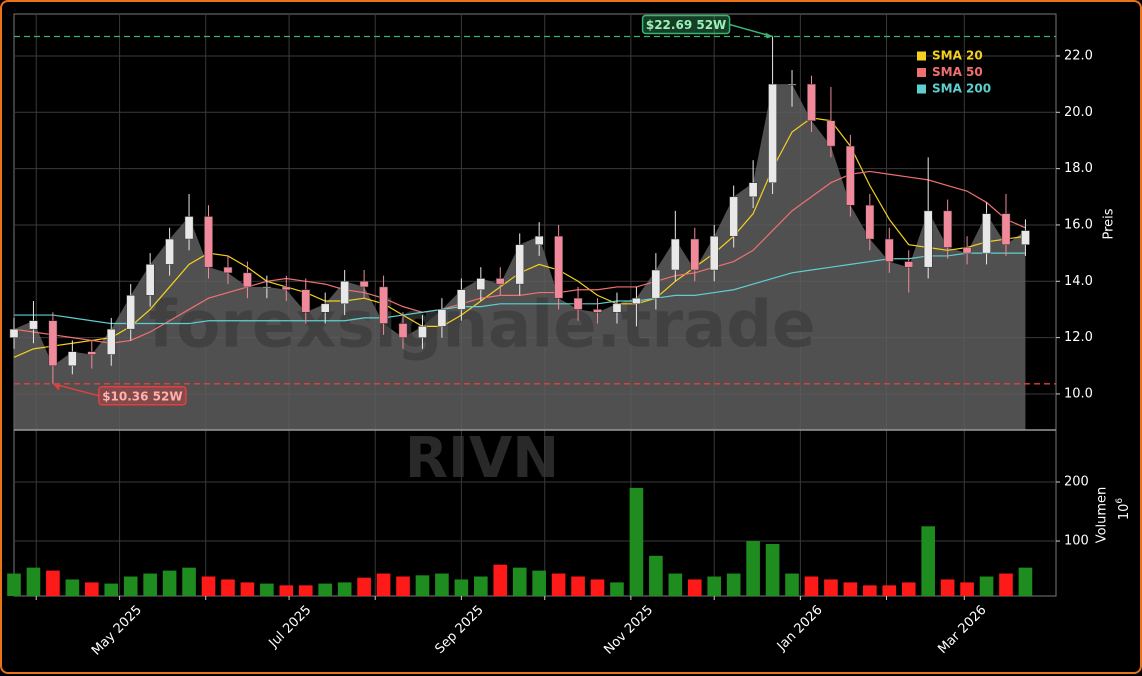 The width and height of the screenshot is (1142, 676). Describe the element at coordinates (962, 630) in the screenshot. I see `x-tick-label: Mar 2026` at that location.